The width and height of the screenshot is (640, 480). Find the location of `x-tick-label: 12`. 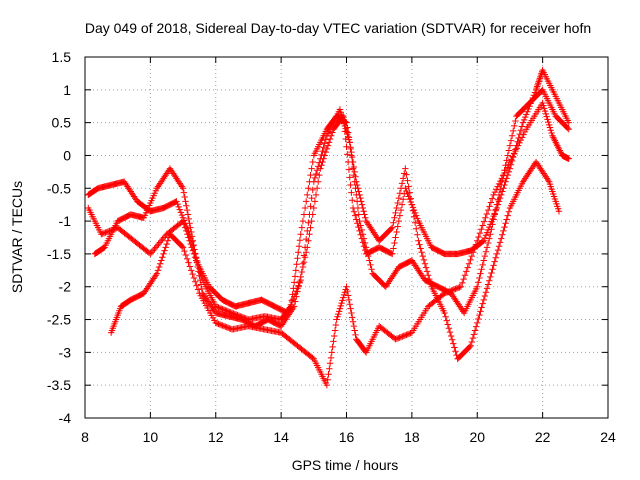

x-tick-label: 12 is located at coordinates (216, 437).